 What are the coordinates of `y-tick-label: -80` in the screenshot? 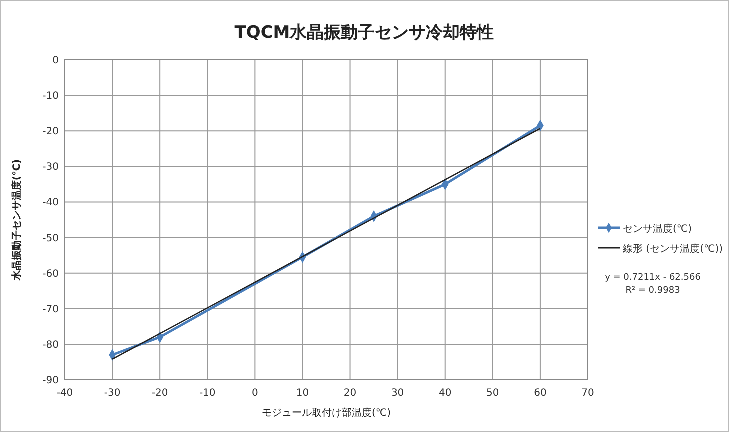 It's located at (50, 345).